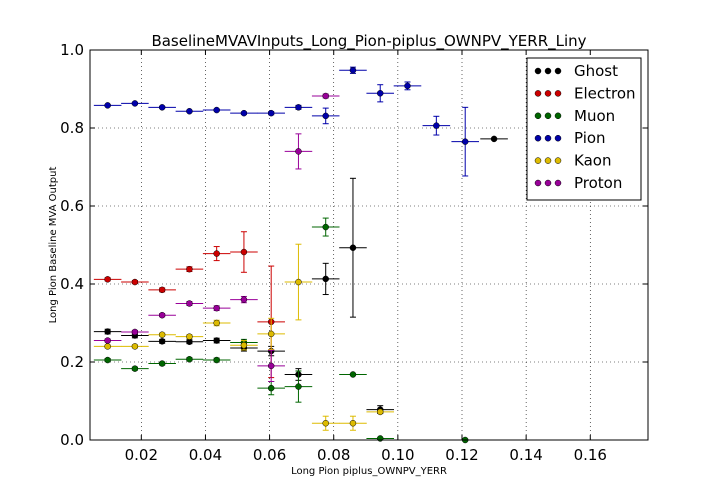 This screenshot has width=720, height=504. What do you see at coordinates (286, 121) in the screenshot?
I see `series-pion` at bounding box center [286, 121].